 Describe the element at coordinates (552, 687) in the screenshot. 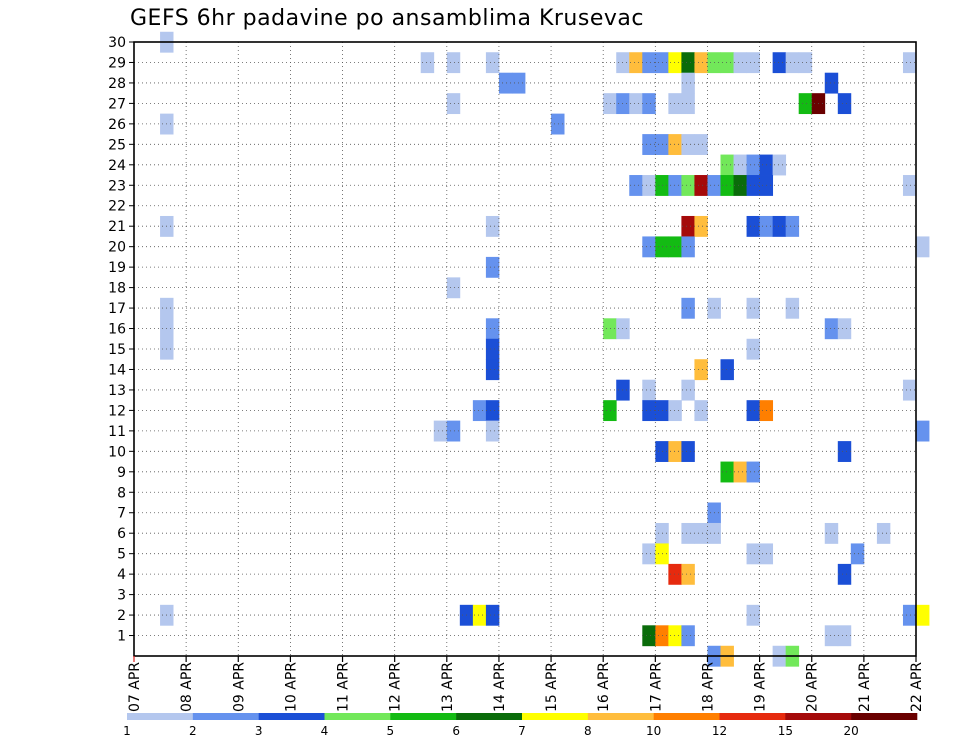

I see `x-tick-label: 15 APR` at that location.